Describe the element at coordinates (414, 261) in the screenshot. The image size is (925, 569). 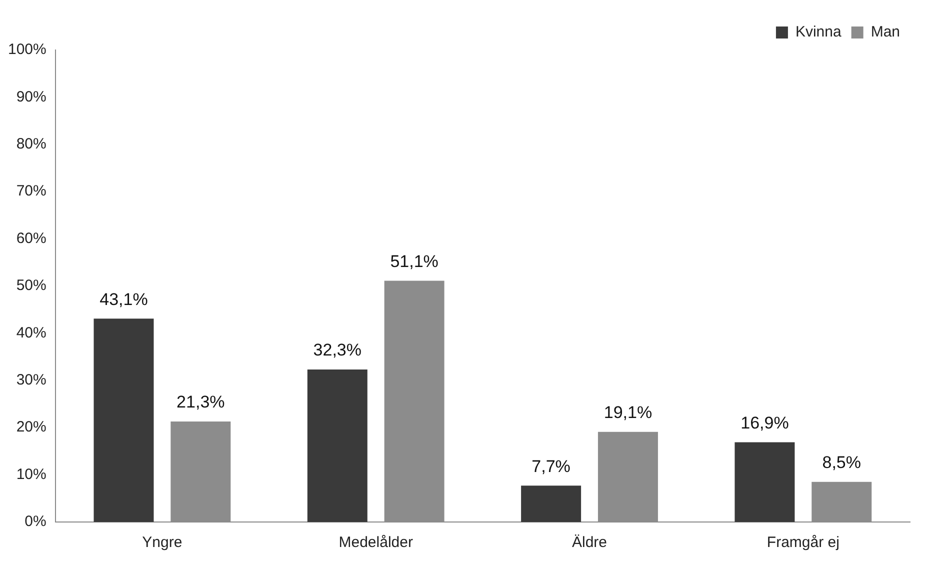
I see `data-label: 51,1%` at that location.